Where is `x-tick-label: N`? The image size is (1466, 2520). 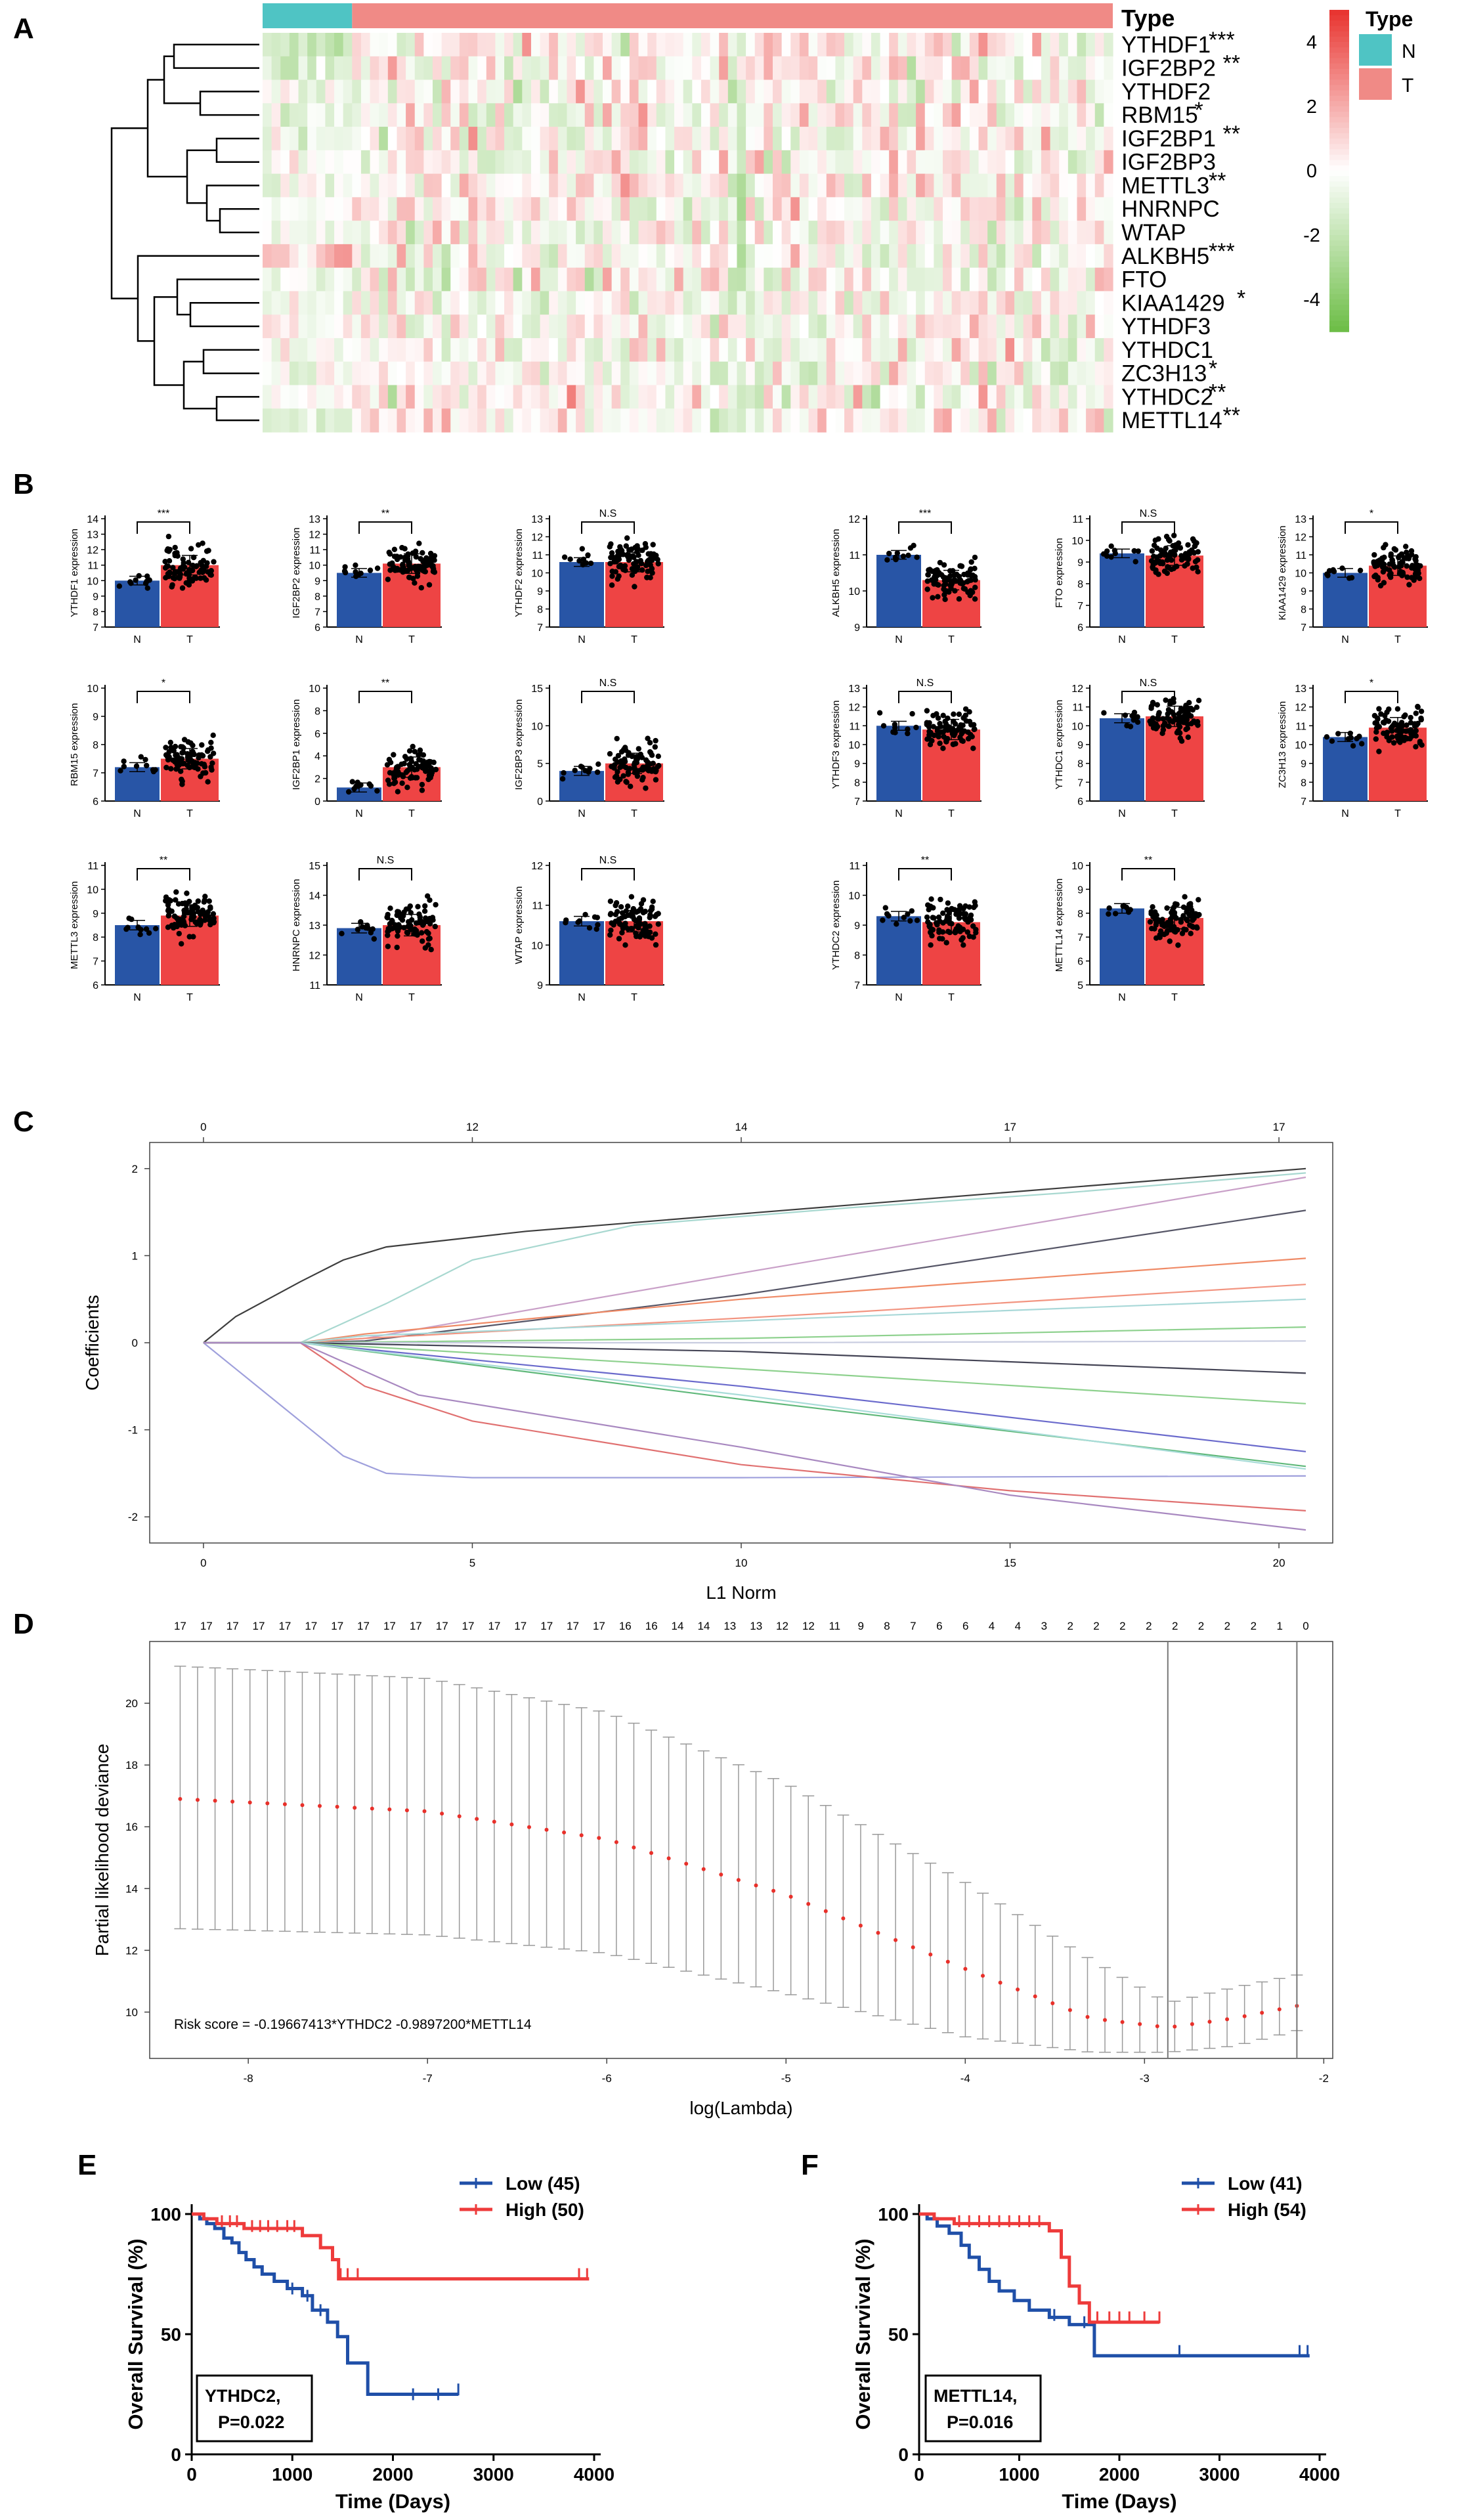 x-tick-label: N is located at coordinates (137, 997).